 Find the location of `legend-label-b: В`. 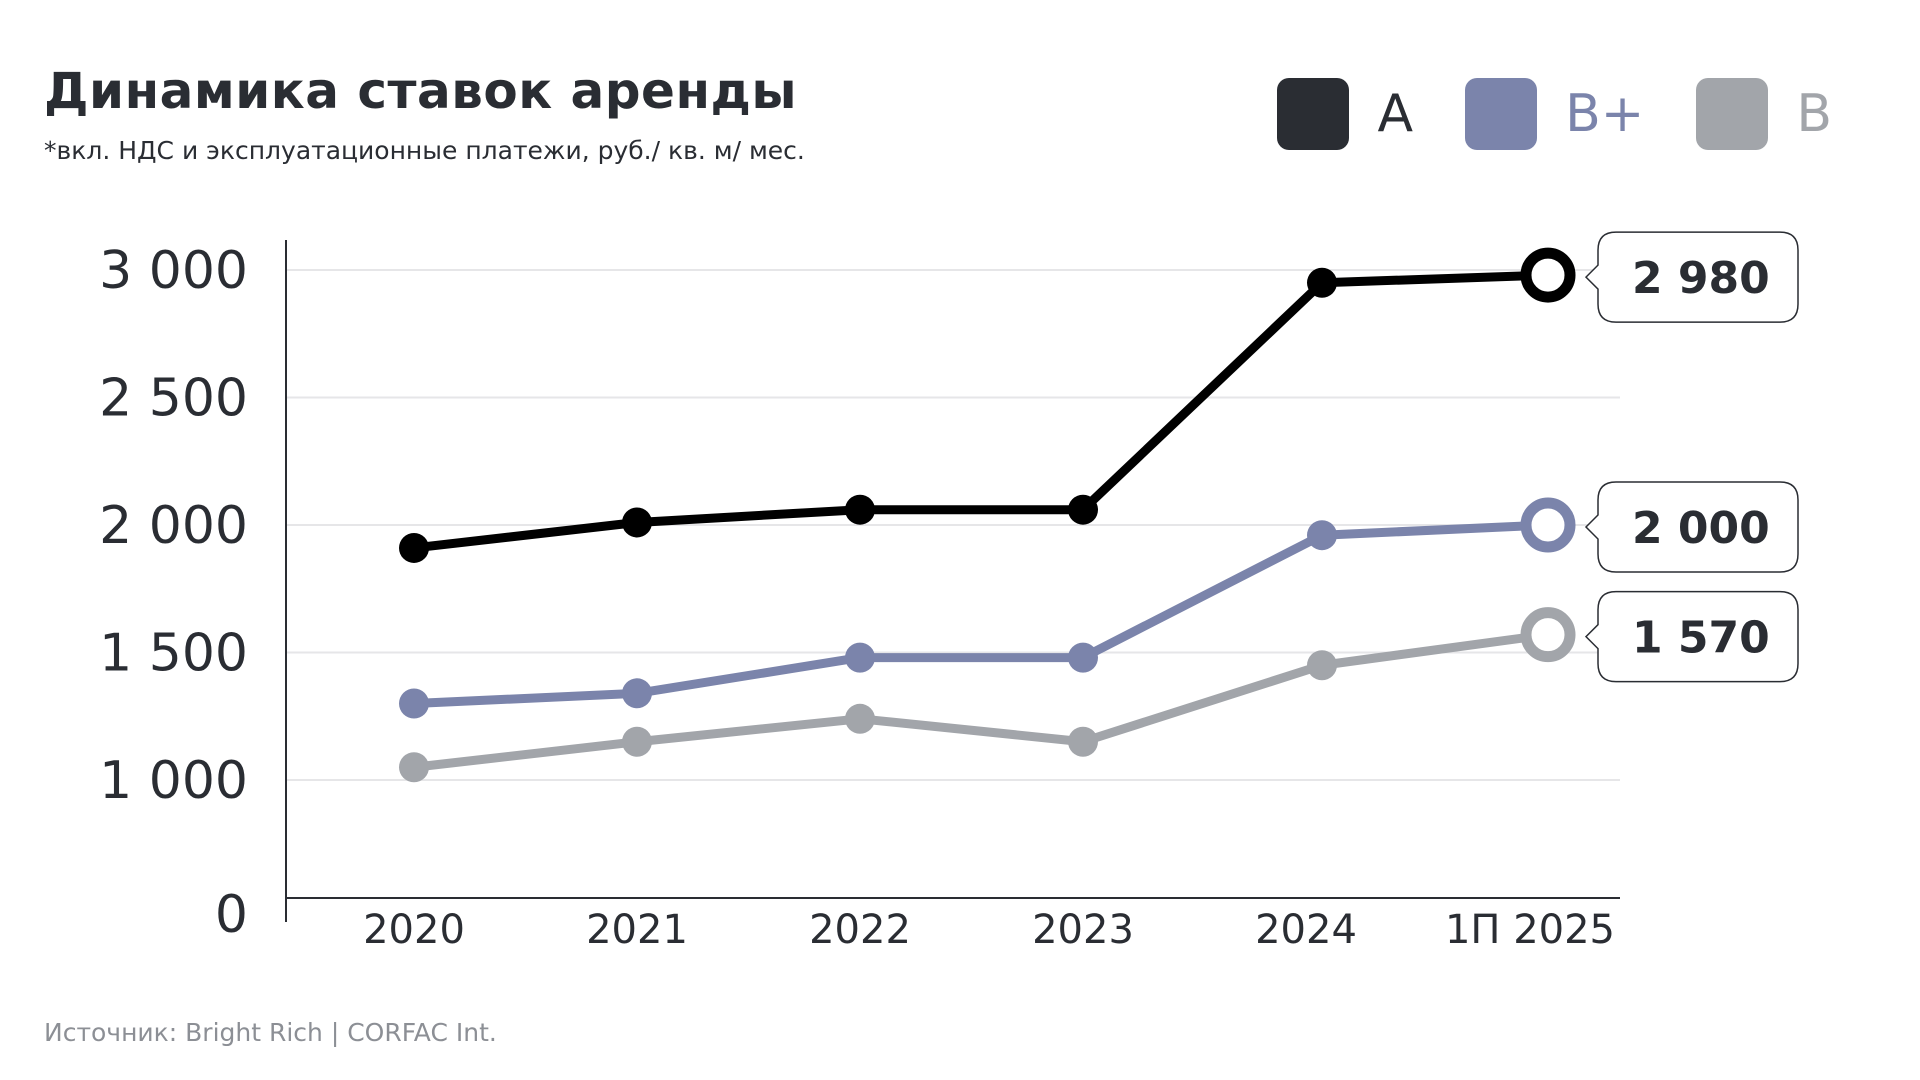

legend-label-b: В is located at coordinates (1814, 114).